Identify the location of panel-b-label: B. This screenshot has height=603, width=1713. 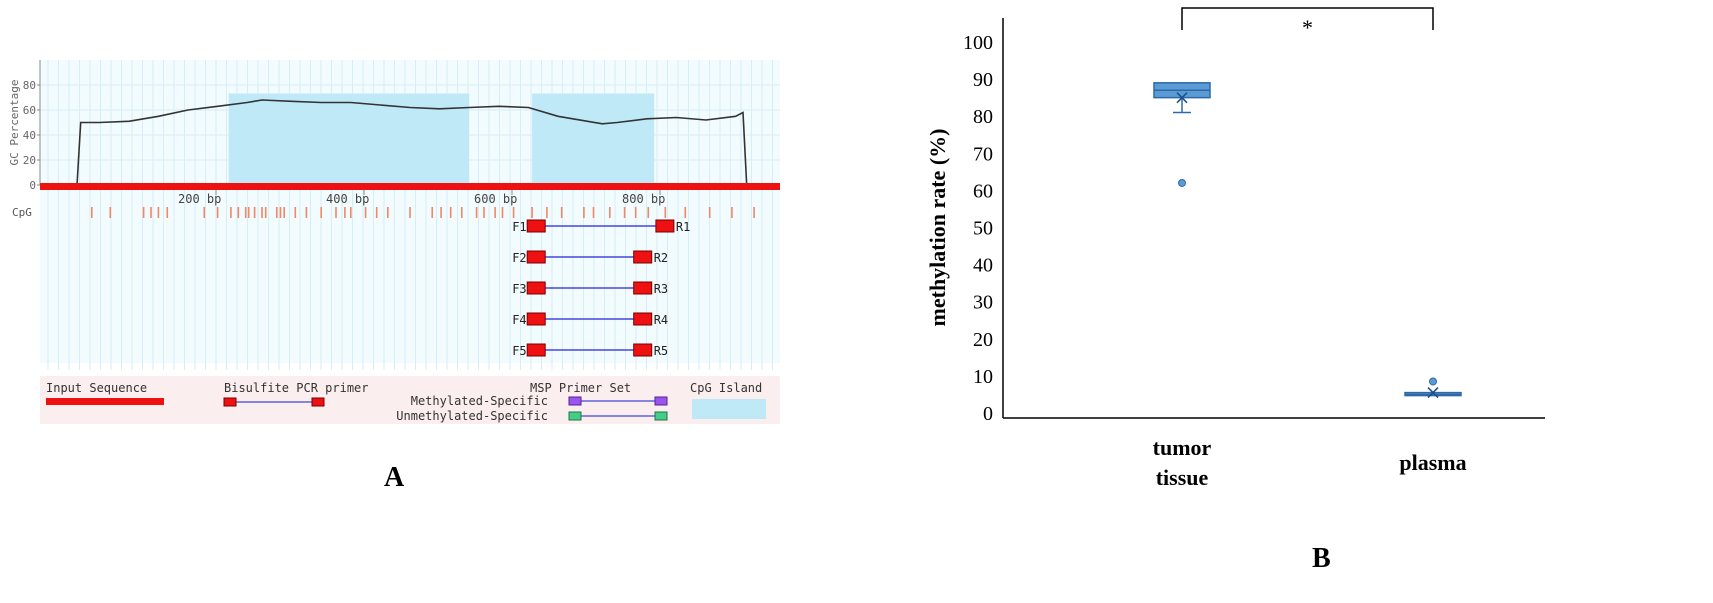
(1321, 558).